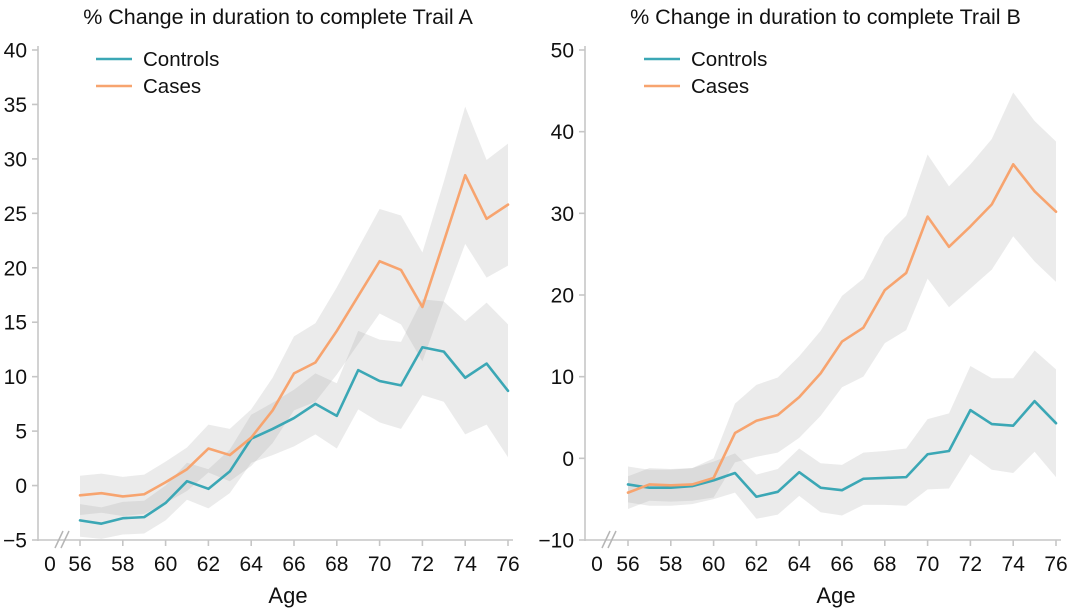  I want to click on y-tick-label: −5, so click(15, 541).